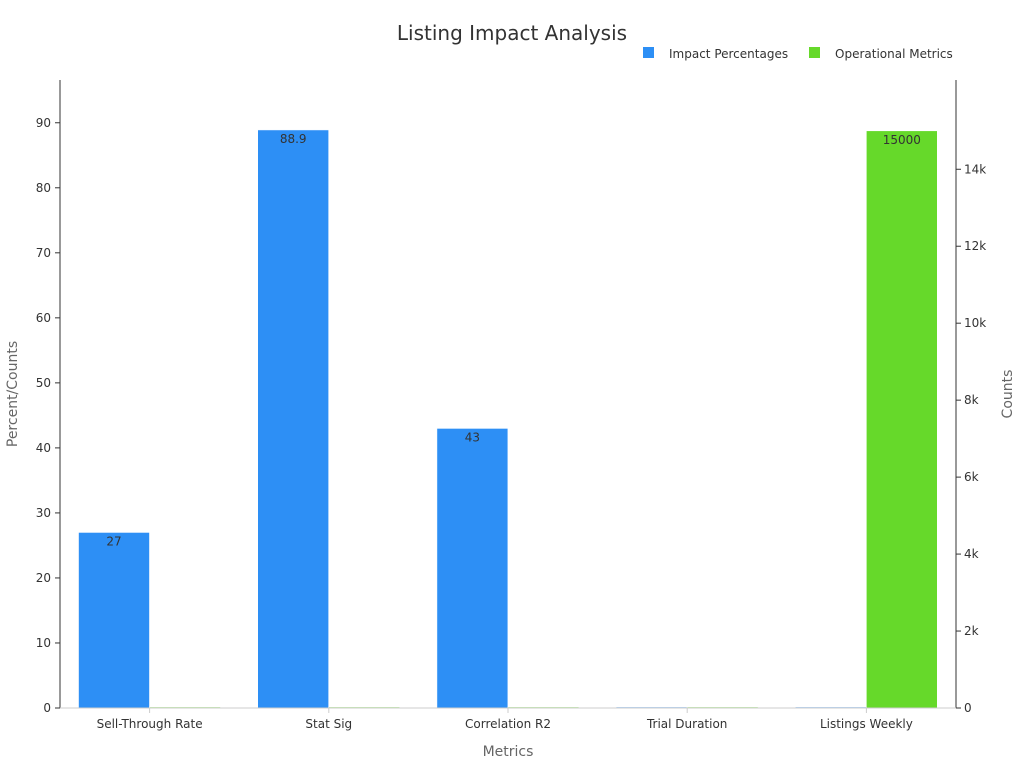 The height and width of the screenshot is (768, 1024). I want to click on left-tick-label-5: 50, so click(43, 383).